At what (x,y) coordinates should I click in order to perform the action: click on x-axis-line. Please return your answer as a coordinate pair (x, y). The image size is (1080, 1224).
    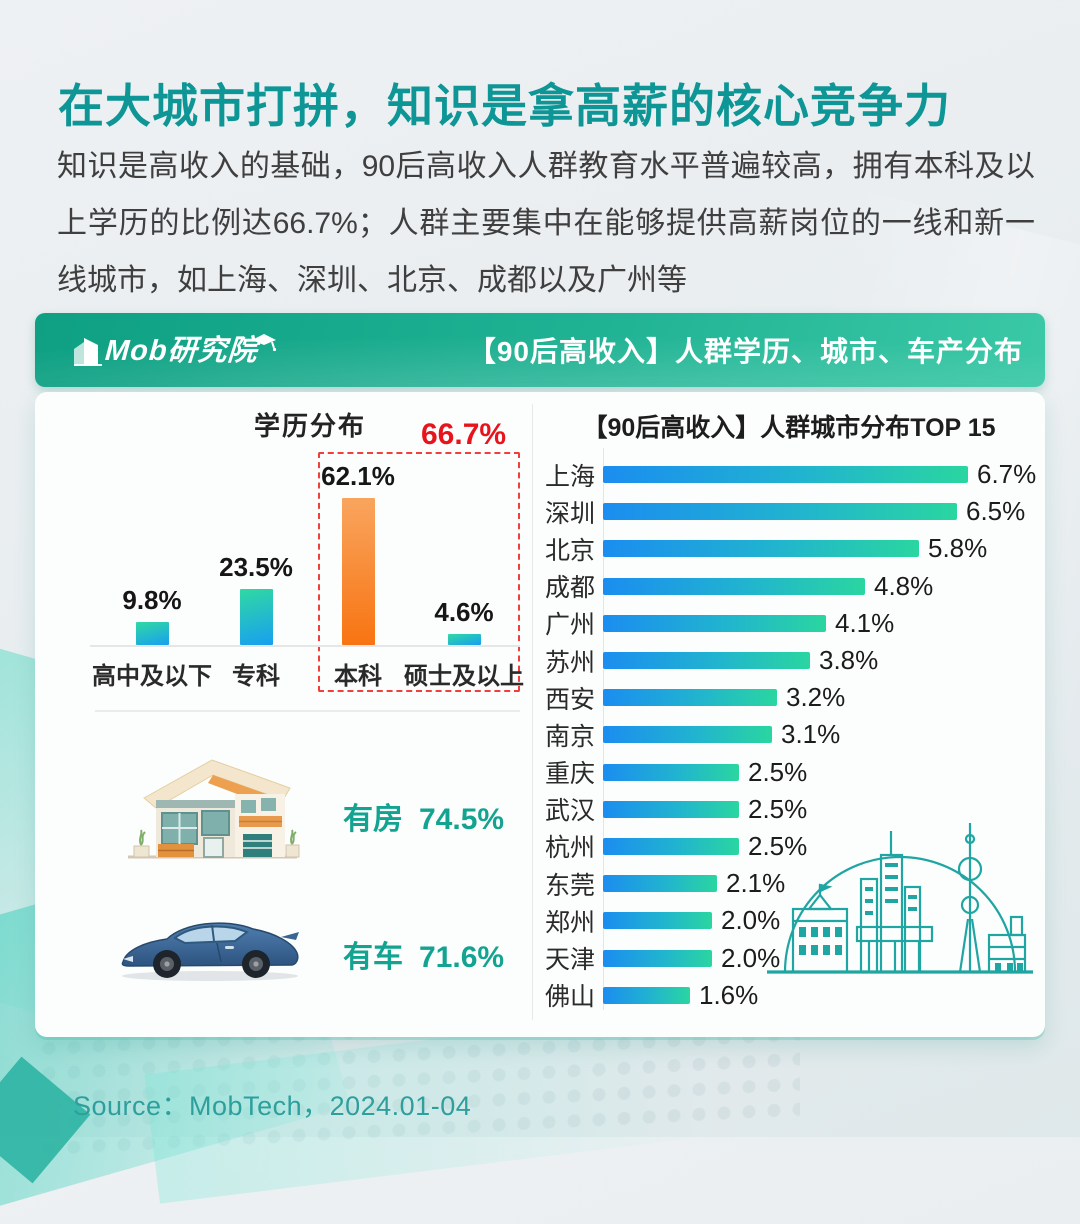
    Looking at the image, I should click on (305, 646).